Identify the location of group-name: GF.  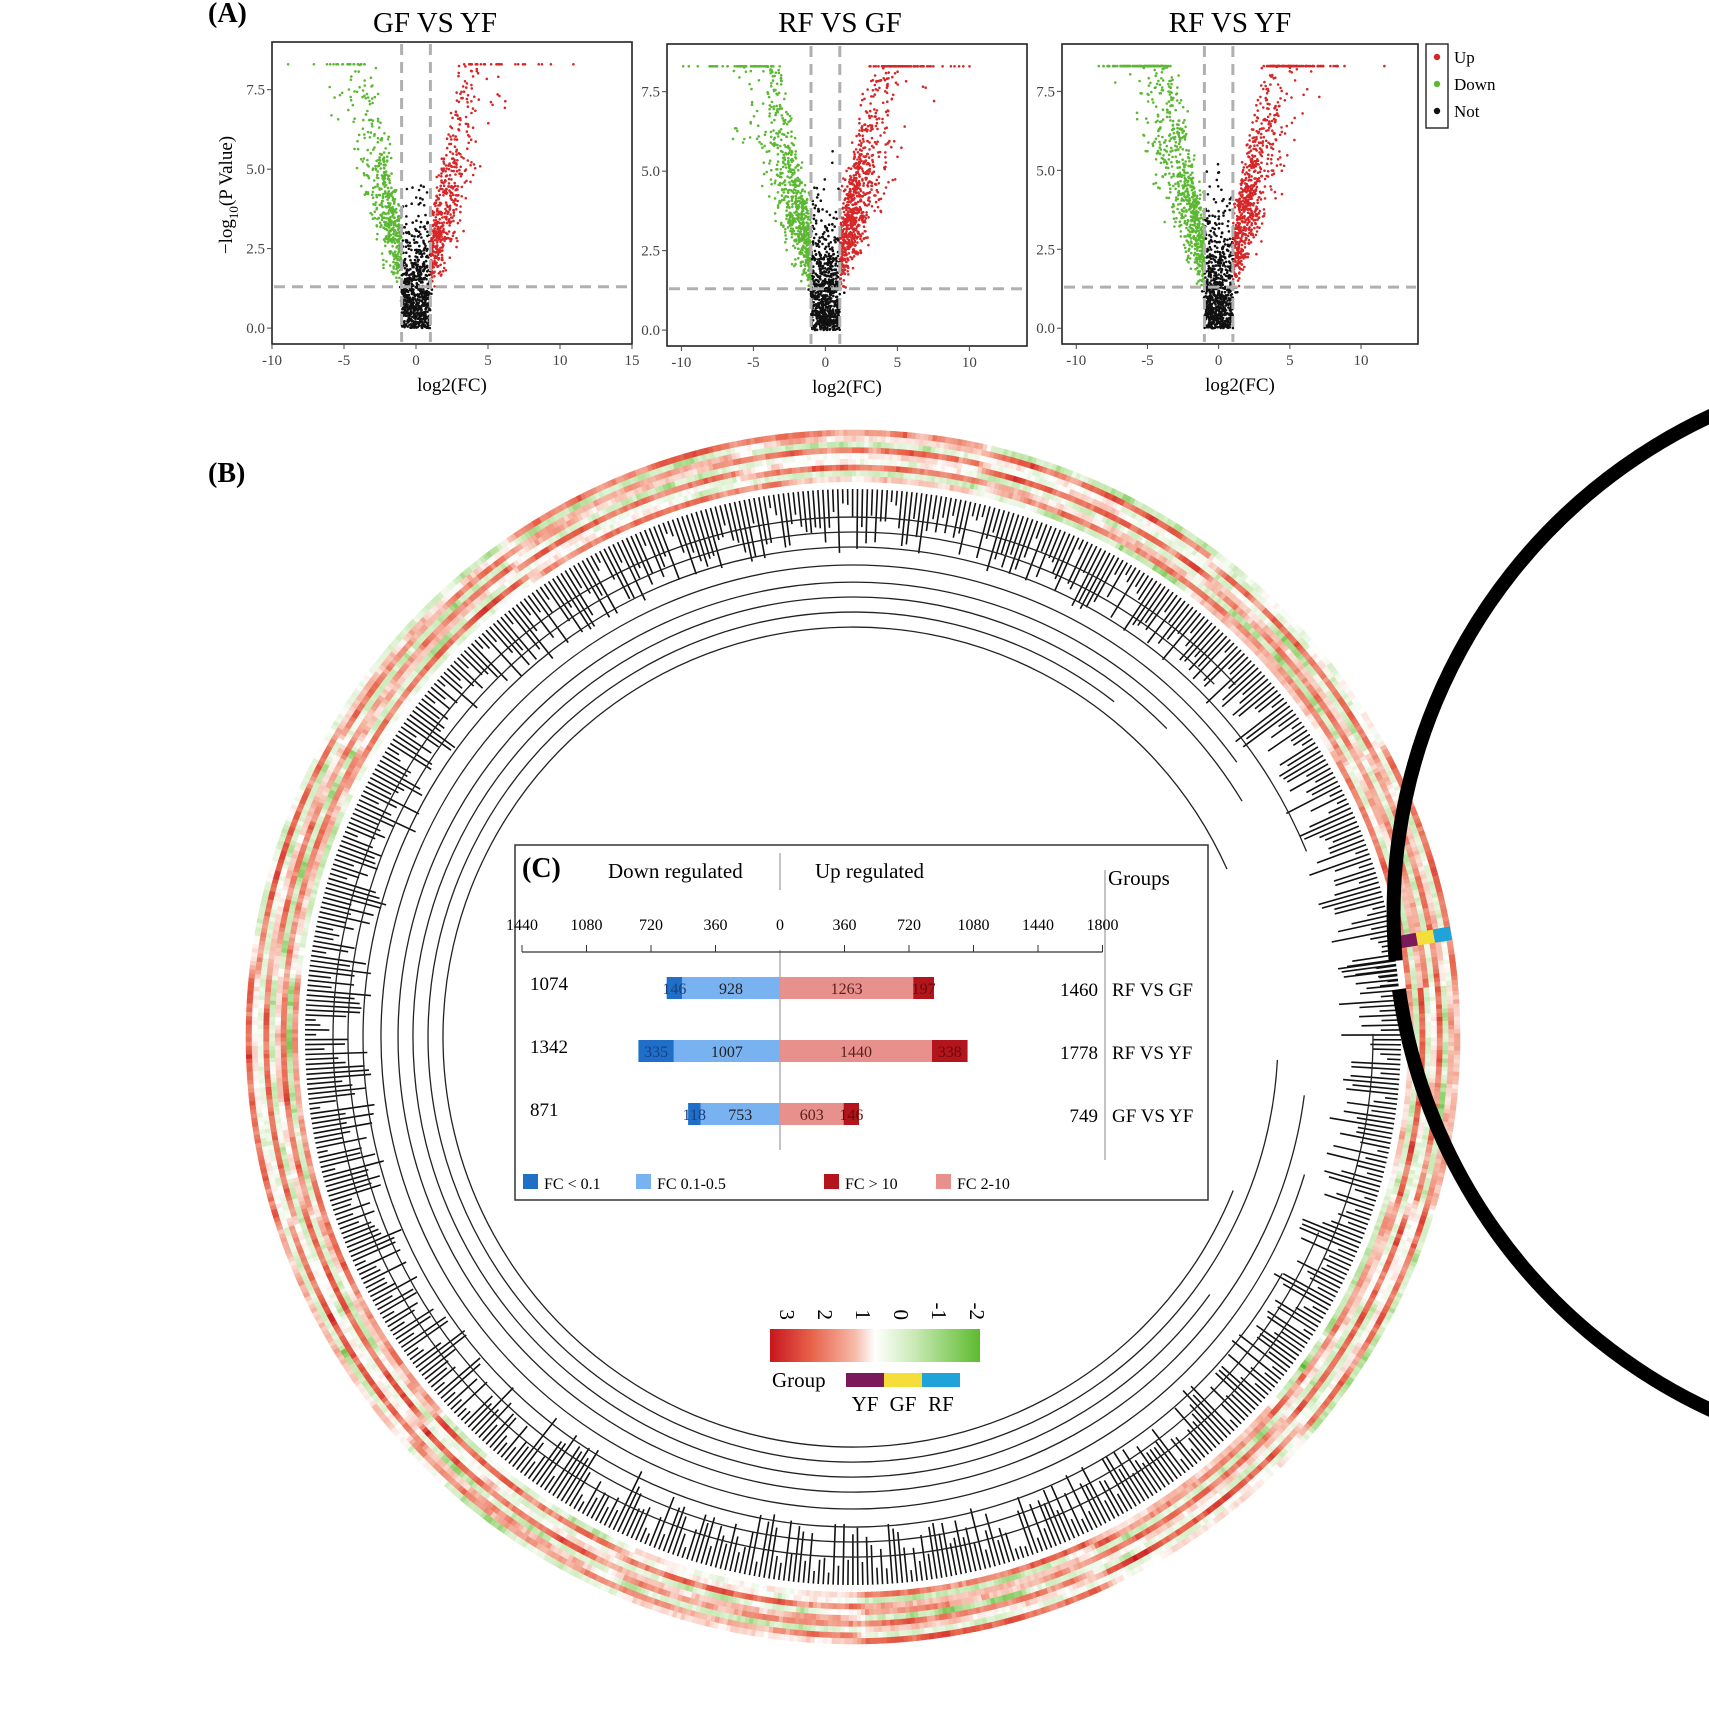
(903, 1404).